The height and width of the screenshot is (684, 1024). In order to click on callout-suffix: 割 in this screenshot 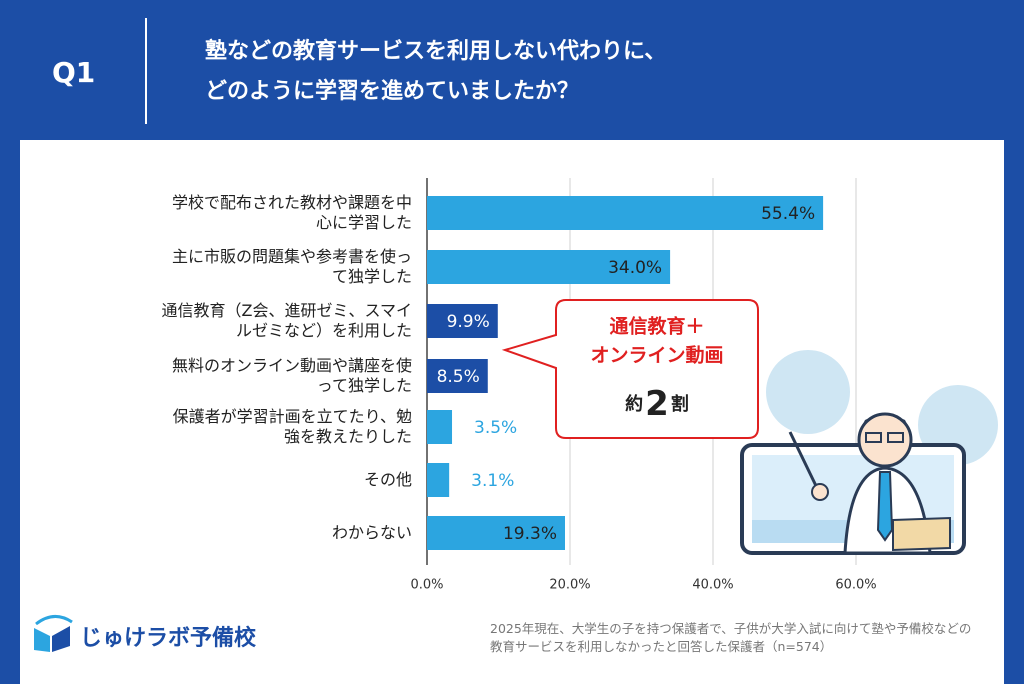, I will do `click(680, 404)`.